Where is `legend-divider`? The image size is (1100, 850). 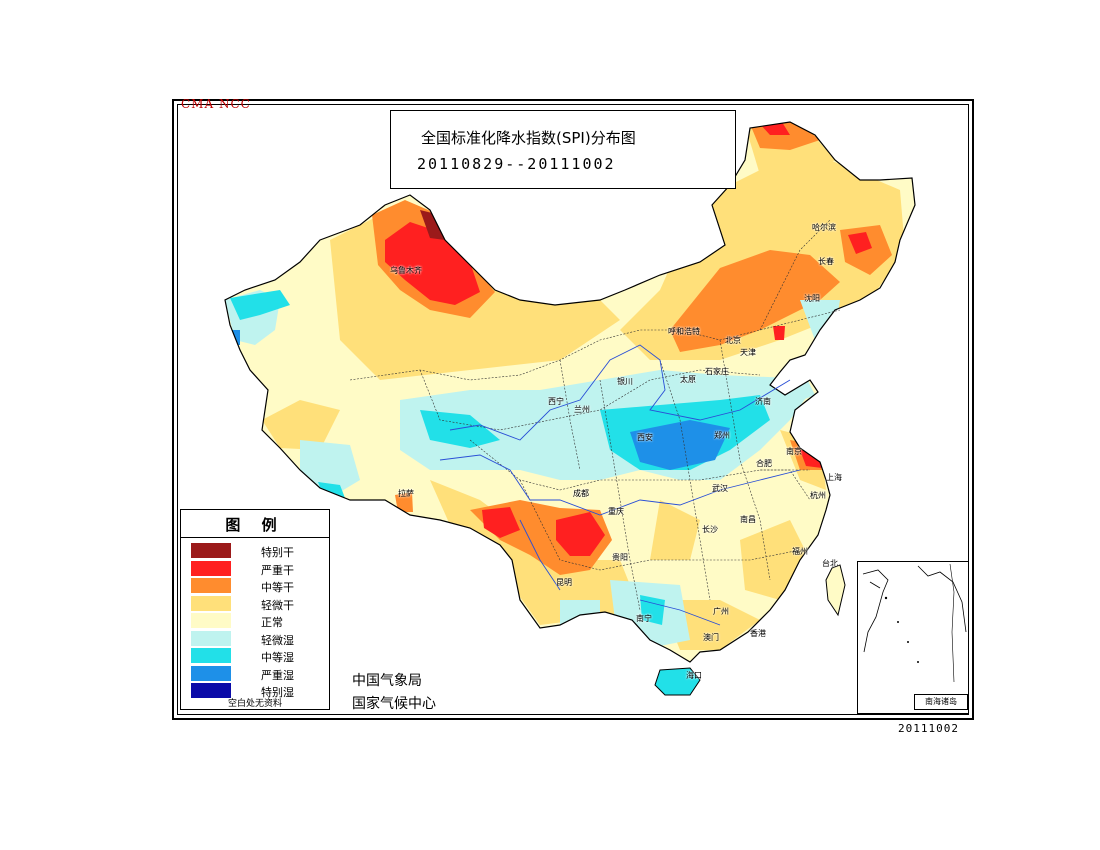
legend-divider is located at coordinates (255, 537).